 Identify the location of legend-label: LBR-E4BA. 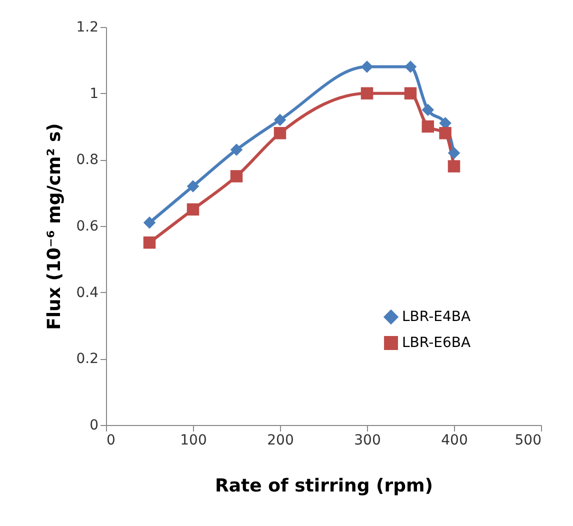
(436, 317).